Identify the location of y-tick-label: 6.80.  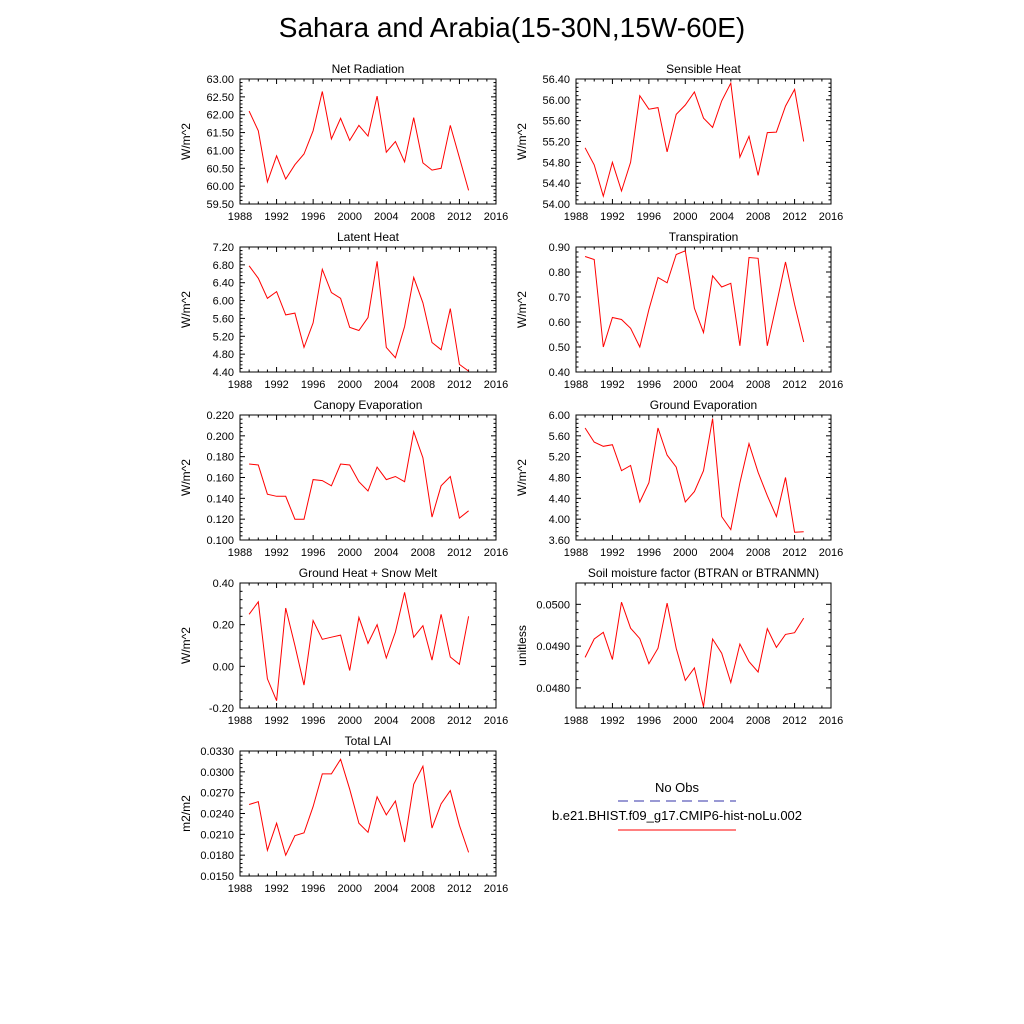
(223, 266).